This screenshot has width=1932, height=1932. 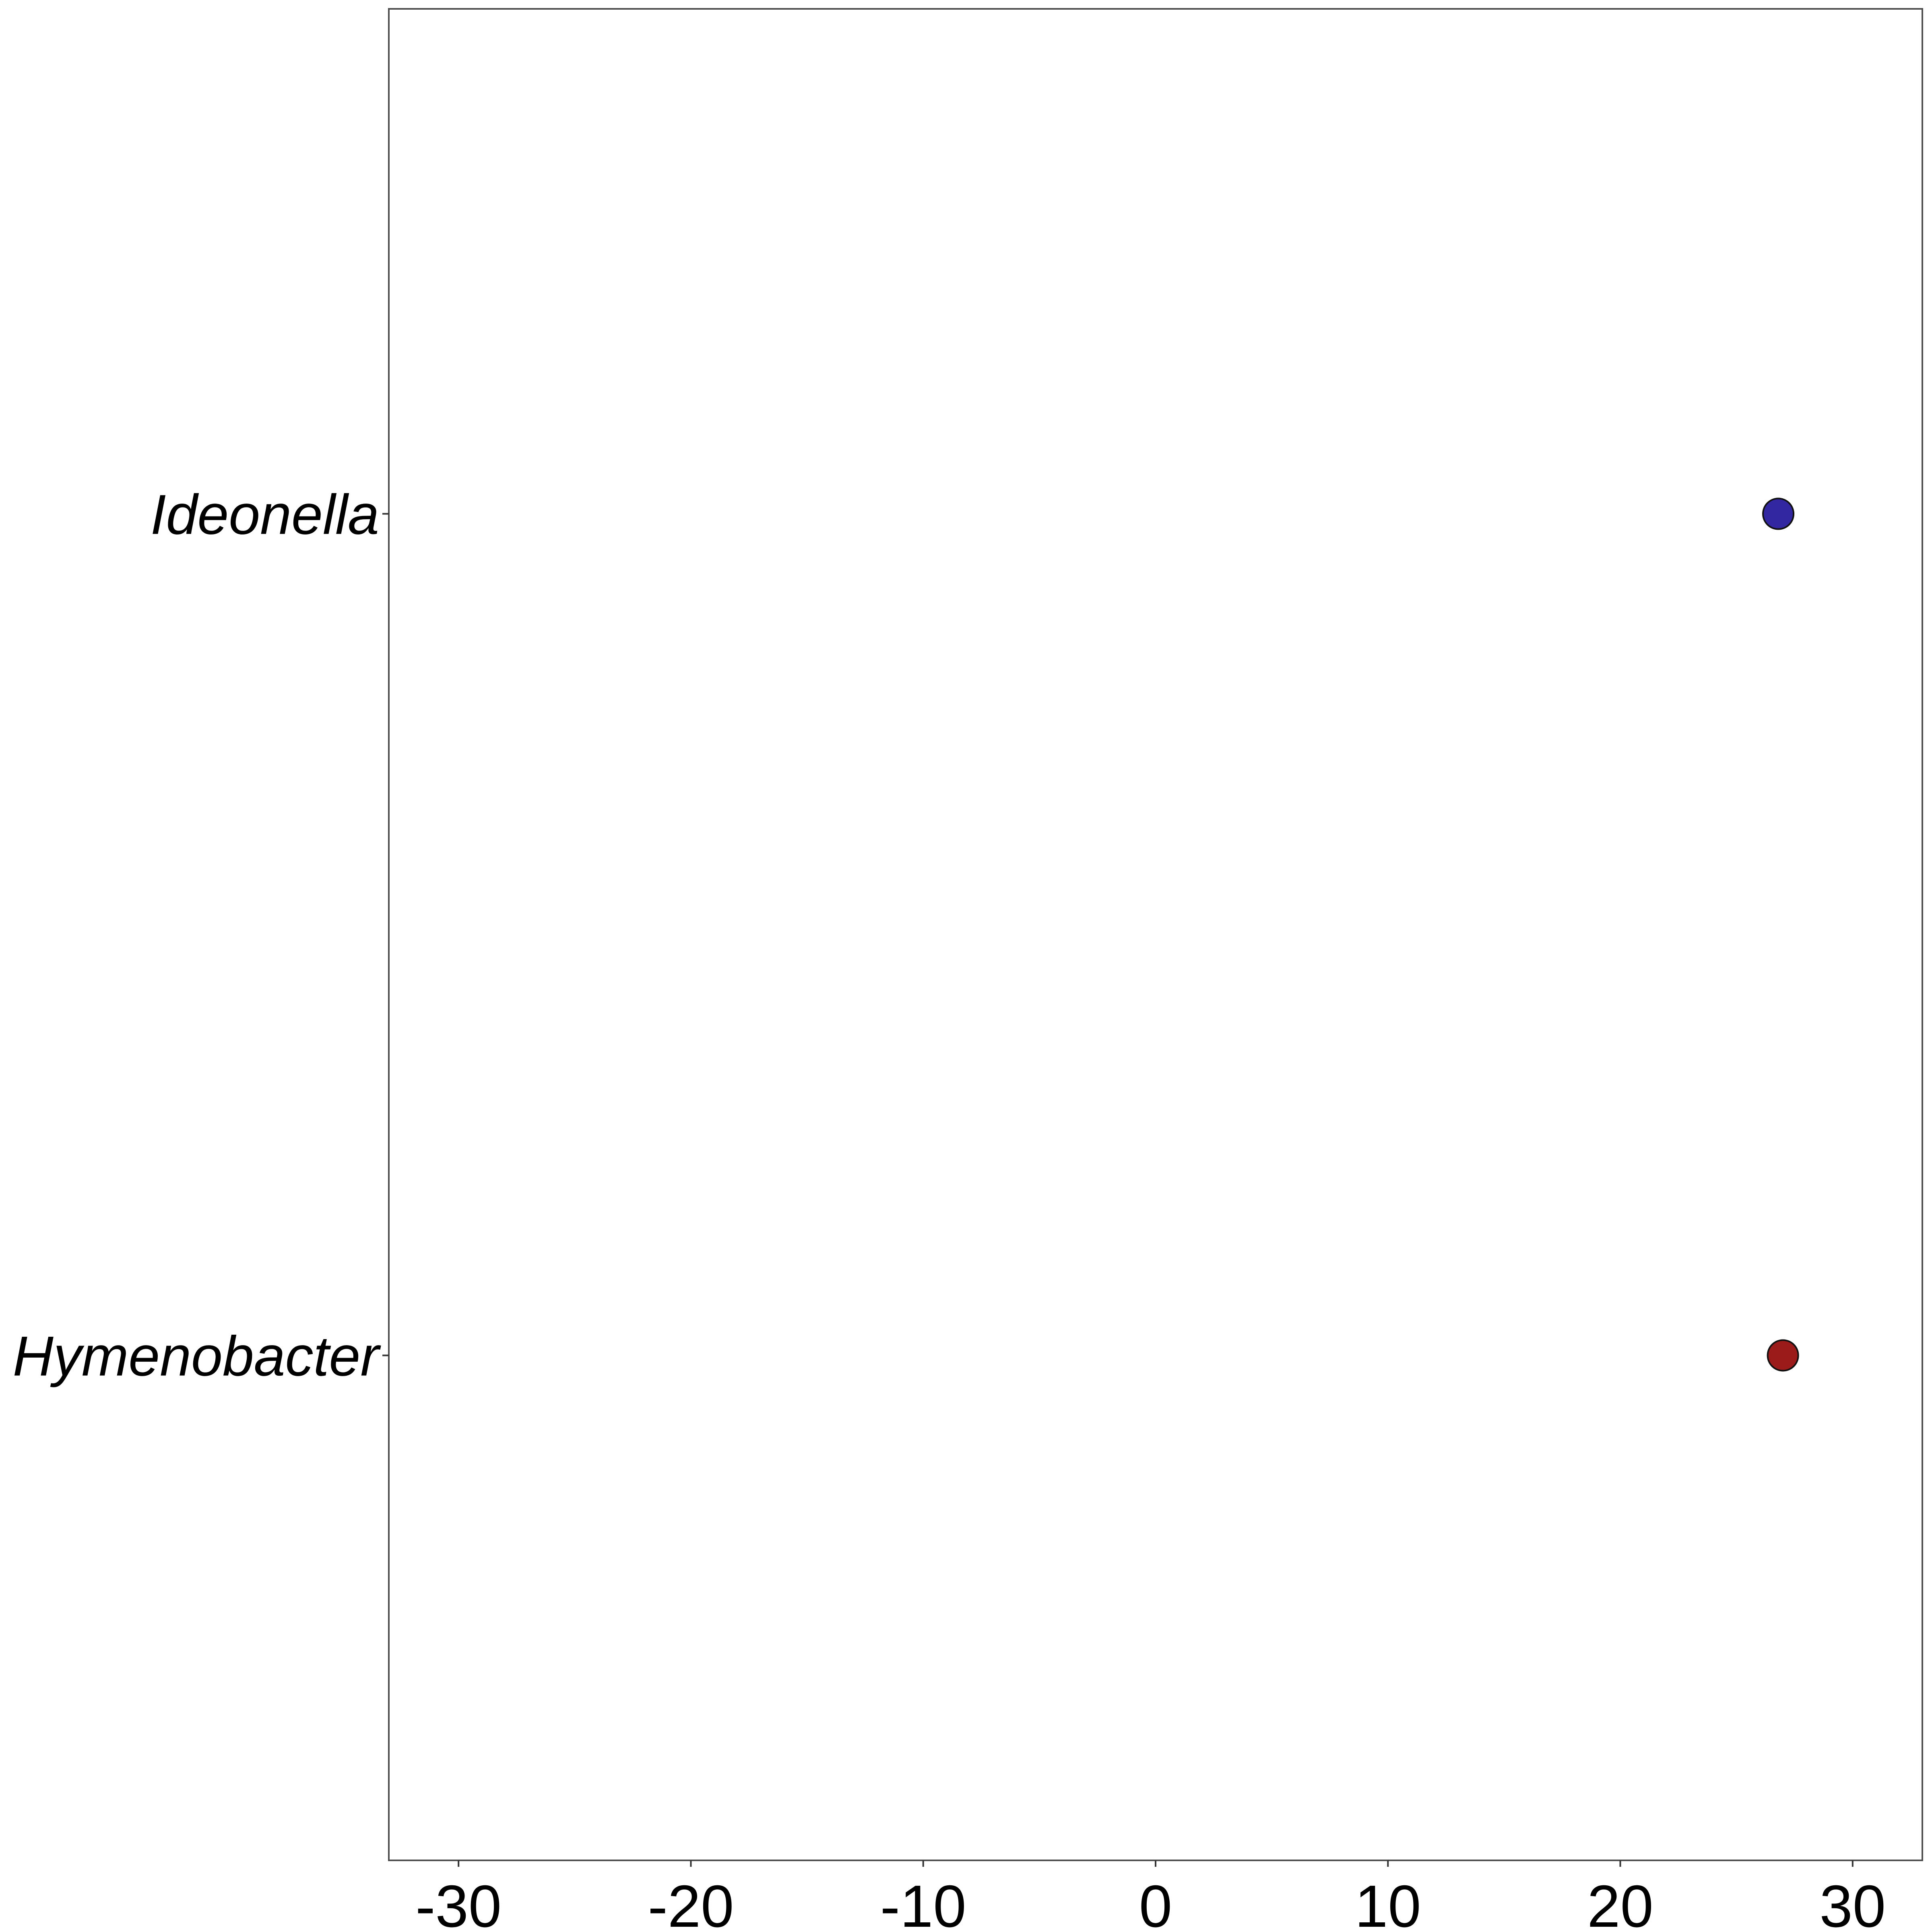 What do you see at coordinates (201, 935) in the screenshot?
I see `y-axis: Ideonella Hymenobacter` at bounding box center [201, 935].